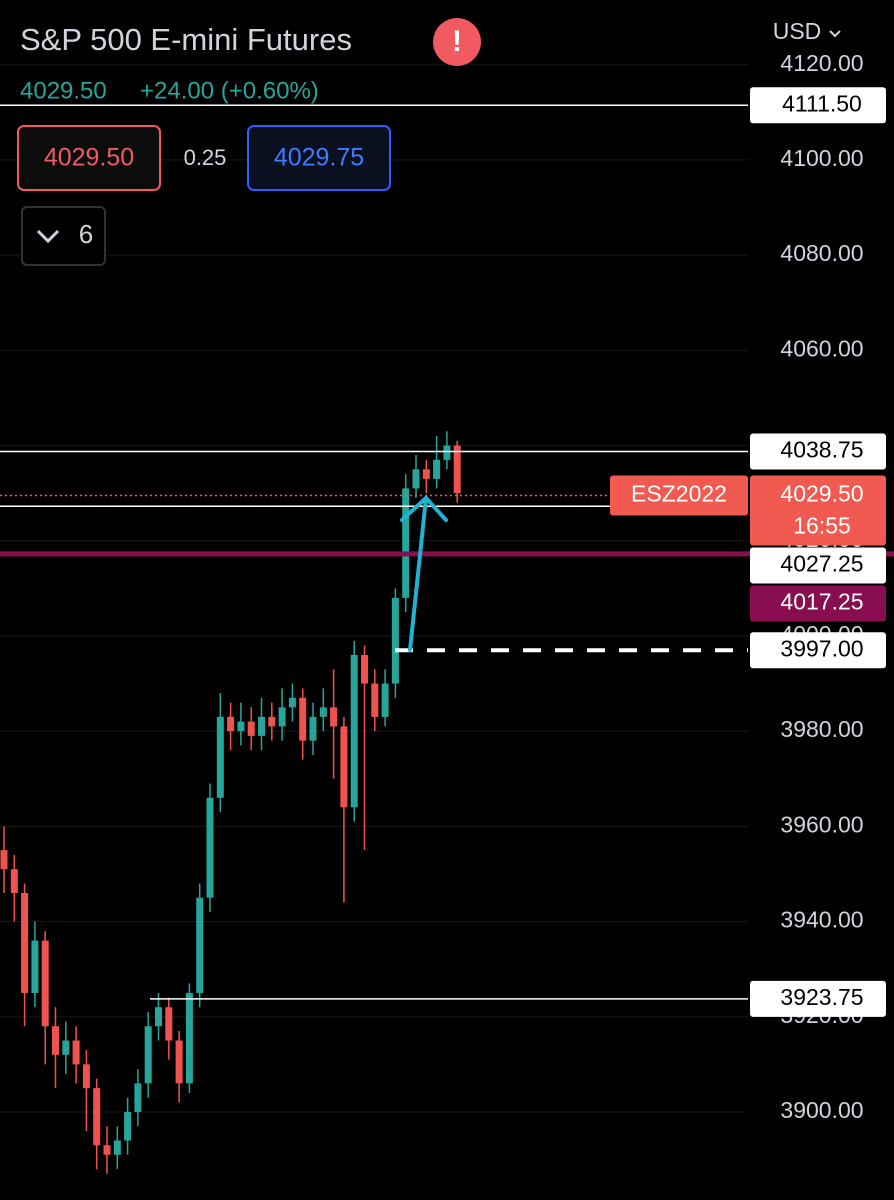 Image resolution: width=894 pixels, height=1200 pixels. I want to click on ask-price: 4029.75, so click(319, 158).